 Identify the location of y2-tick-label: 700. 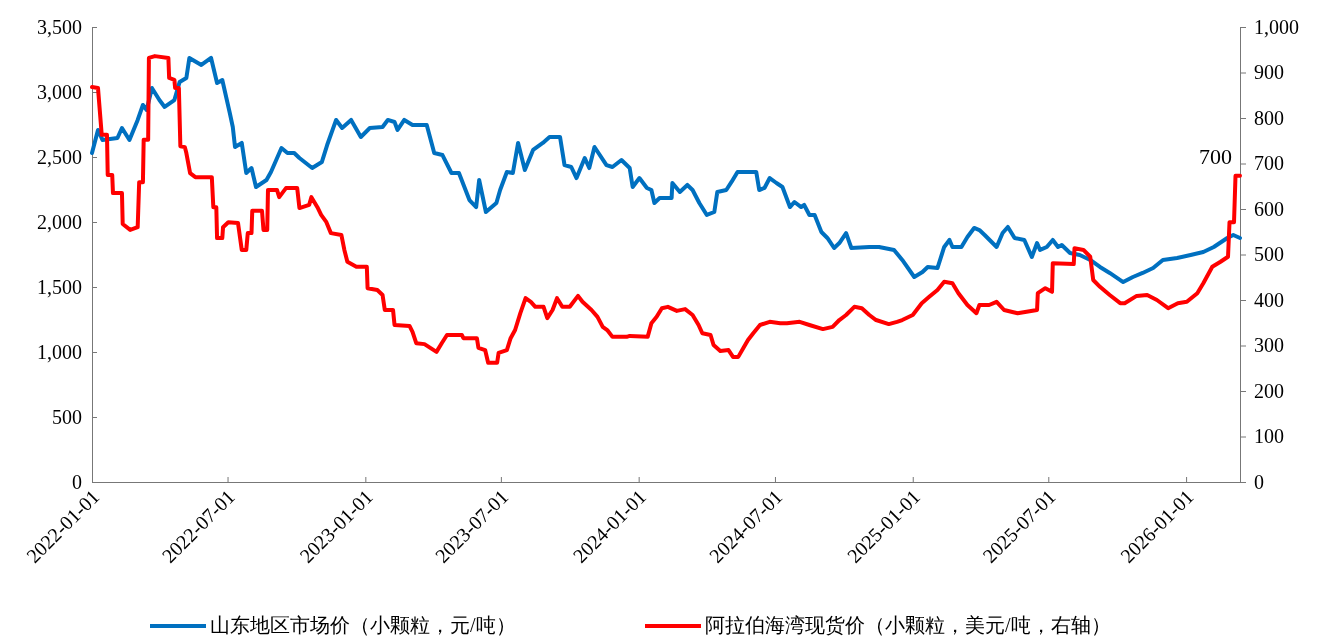
(1269, 163).